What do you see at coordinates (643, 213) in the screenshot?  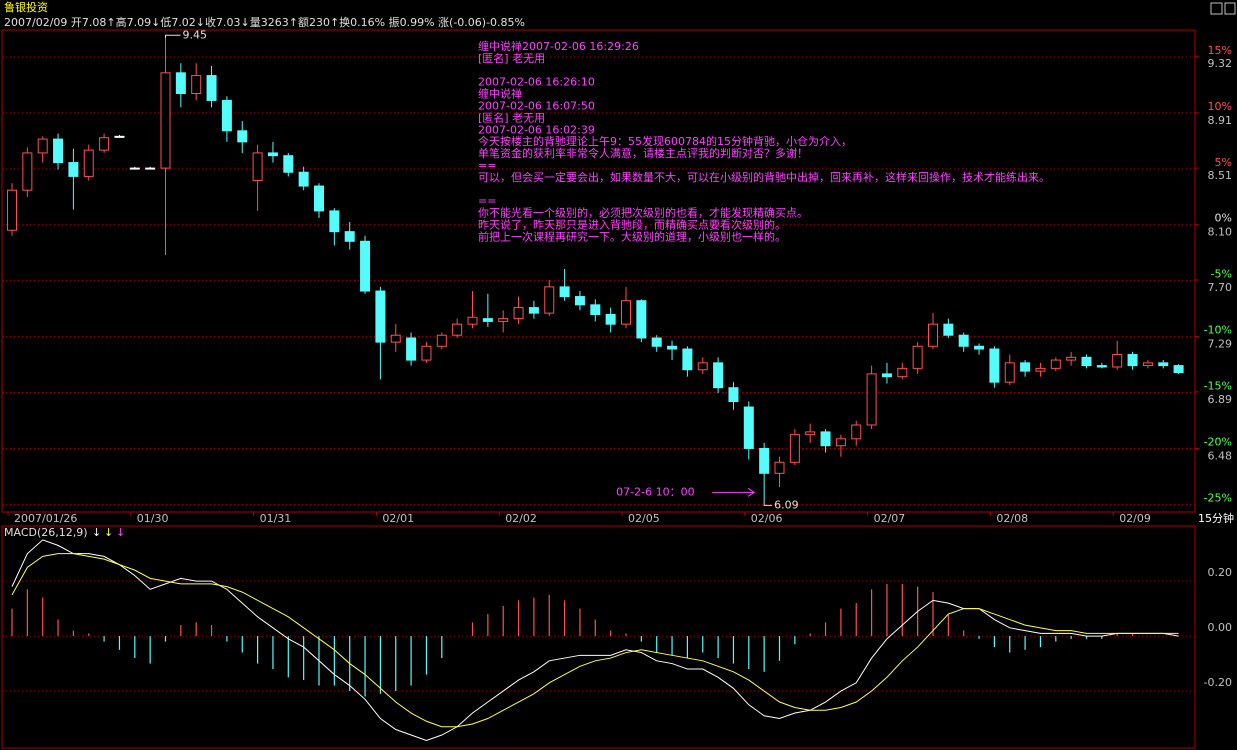 I see `comment-line: 你不能光看一个级别的，必须把次级别的也看，才能发现精确买点。` at bounding box center [643, 213].